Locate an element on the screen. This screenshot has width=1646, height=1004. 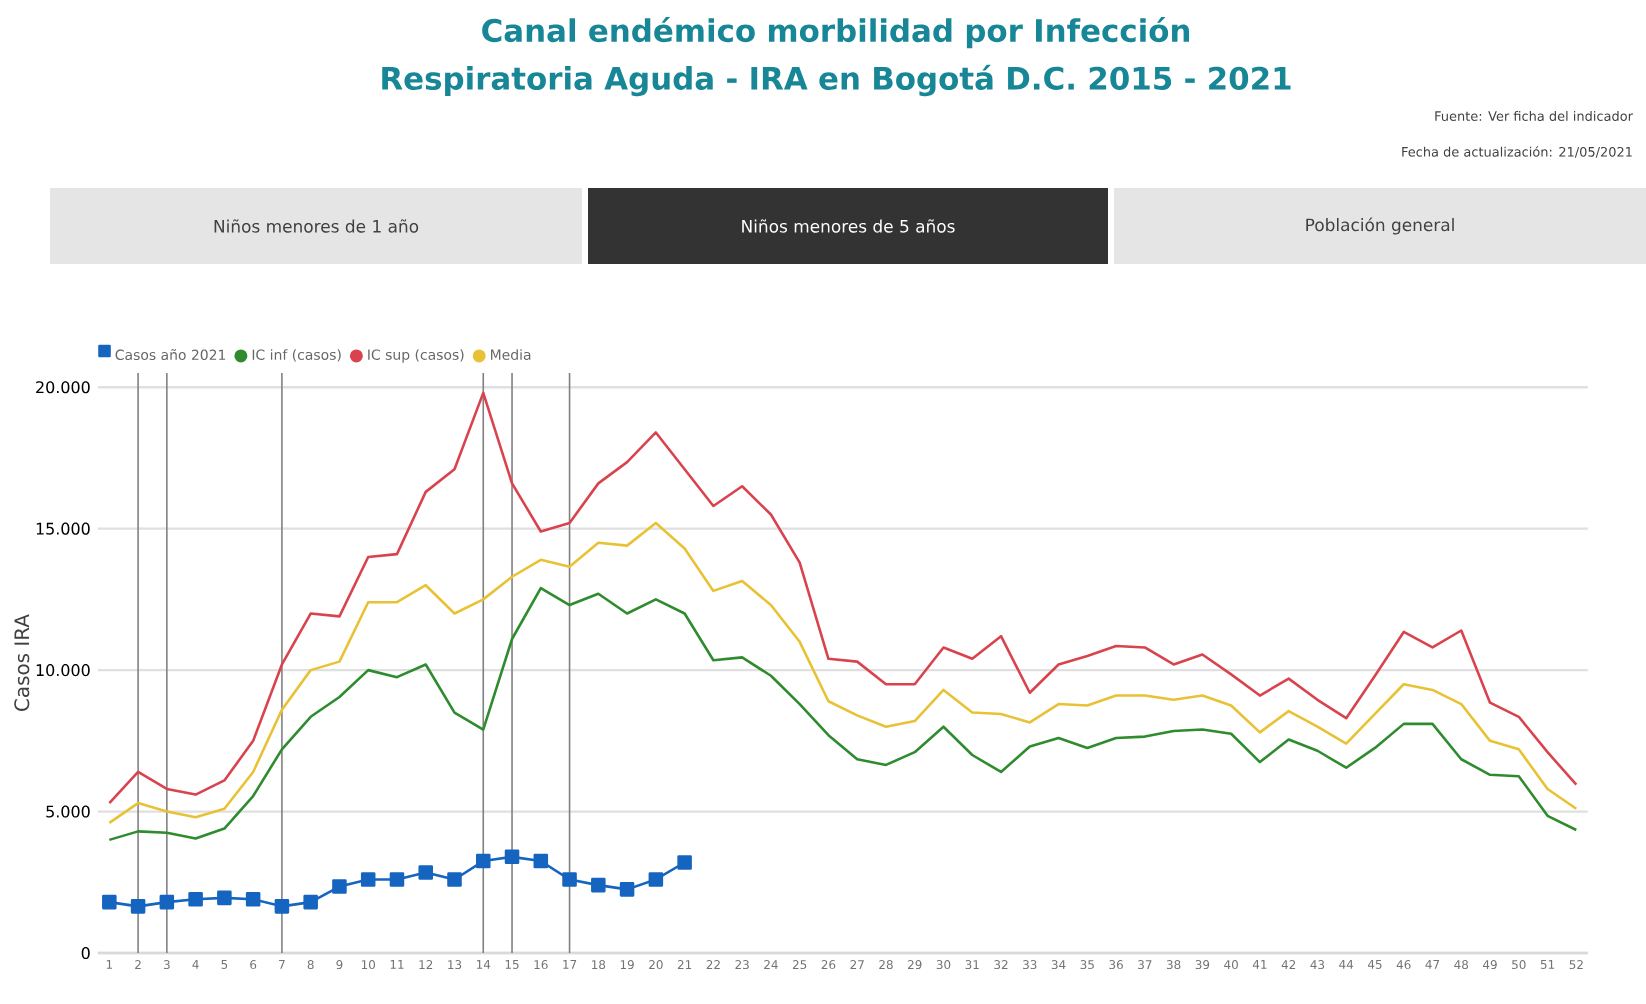
chart-title: Canal endémico morbilidad por Infección Respiratoria Aguda - IRA en Bogotá D.C. 2015 - 2021 is located at coordinates (836, 57).